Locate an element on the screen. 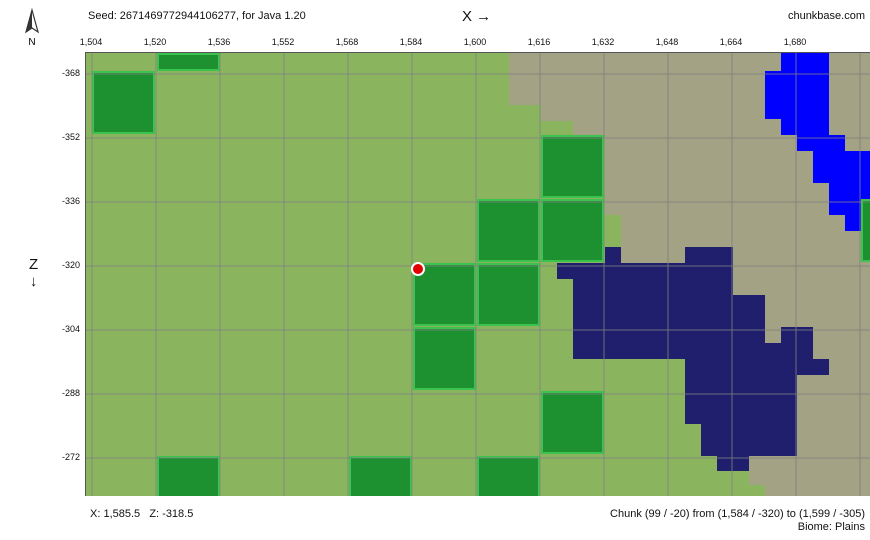 This screenshot has height=540, width=870. x-tick-label: 1,632 is located at coordinates (603, 42).